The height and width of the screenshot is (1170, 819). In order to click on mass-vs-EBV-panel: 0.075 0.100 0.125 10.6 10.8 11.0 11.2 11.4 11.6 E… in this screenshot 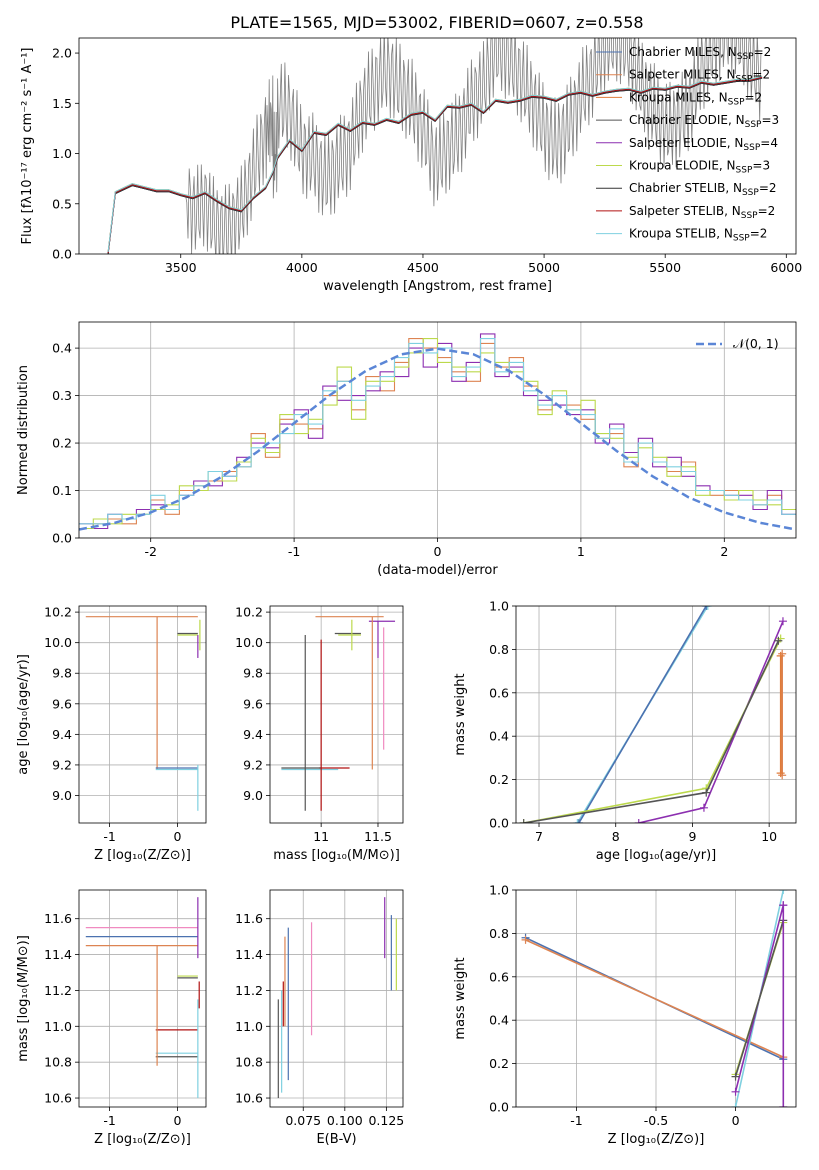, I will do `click(319, 1018)`.